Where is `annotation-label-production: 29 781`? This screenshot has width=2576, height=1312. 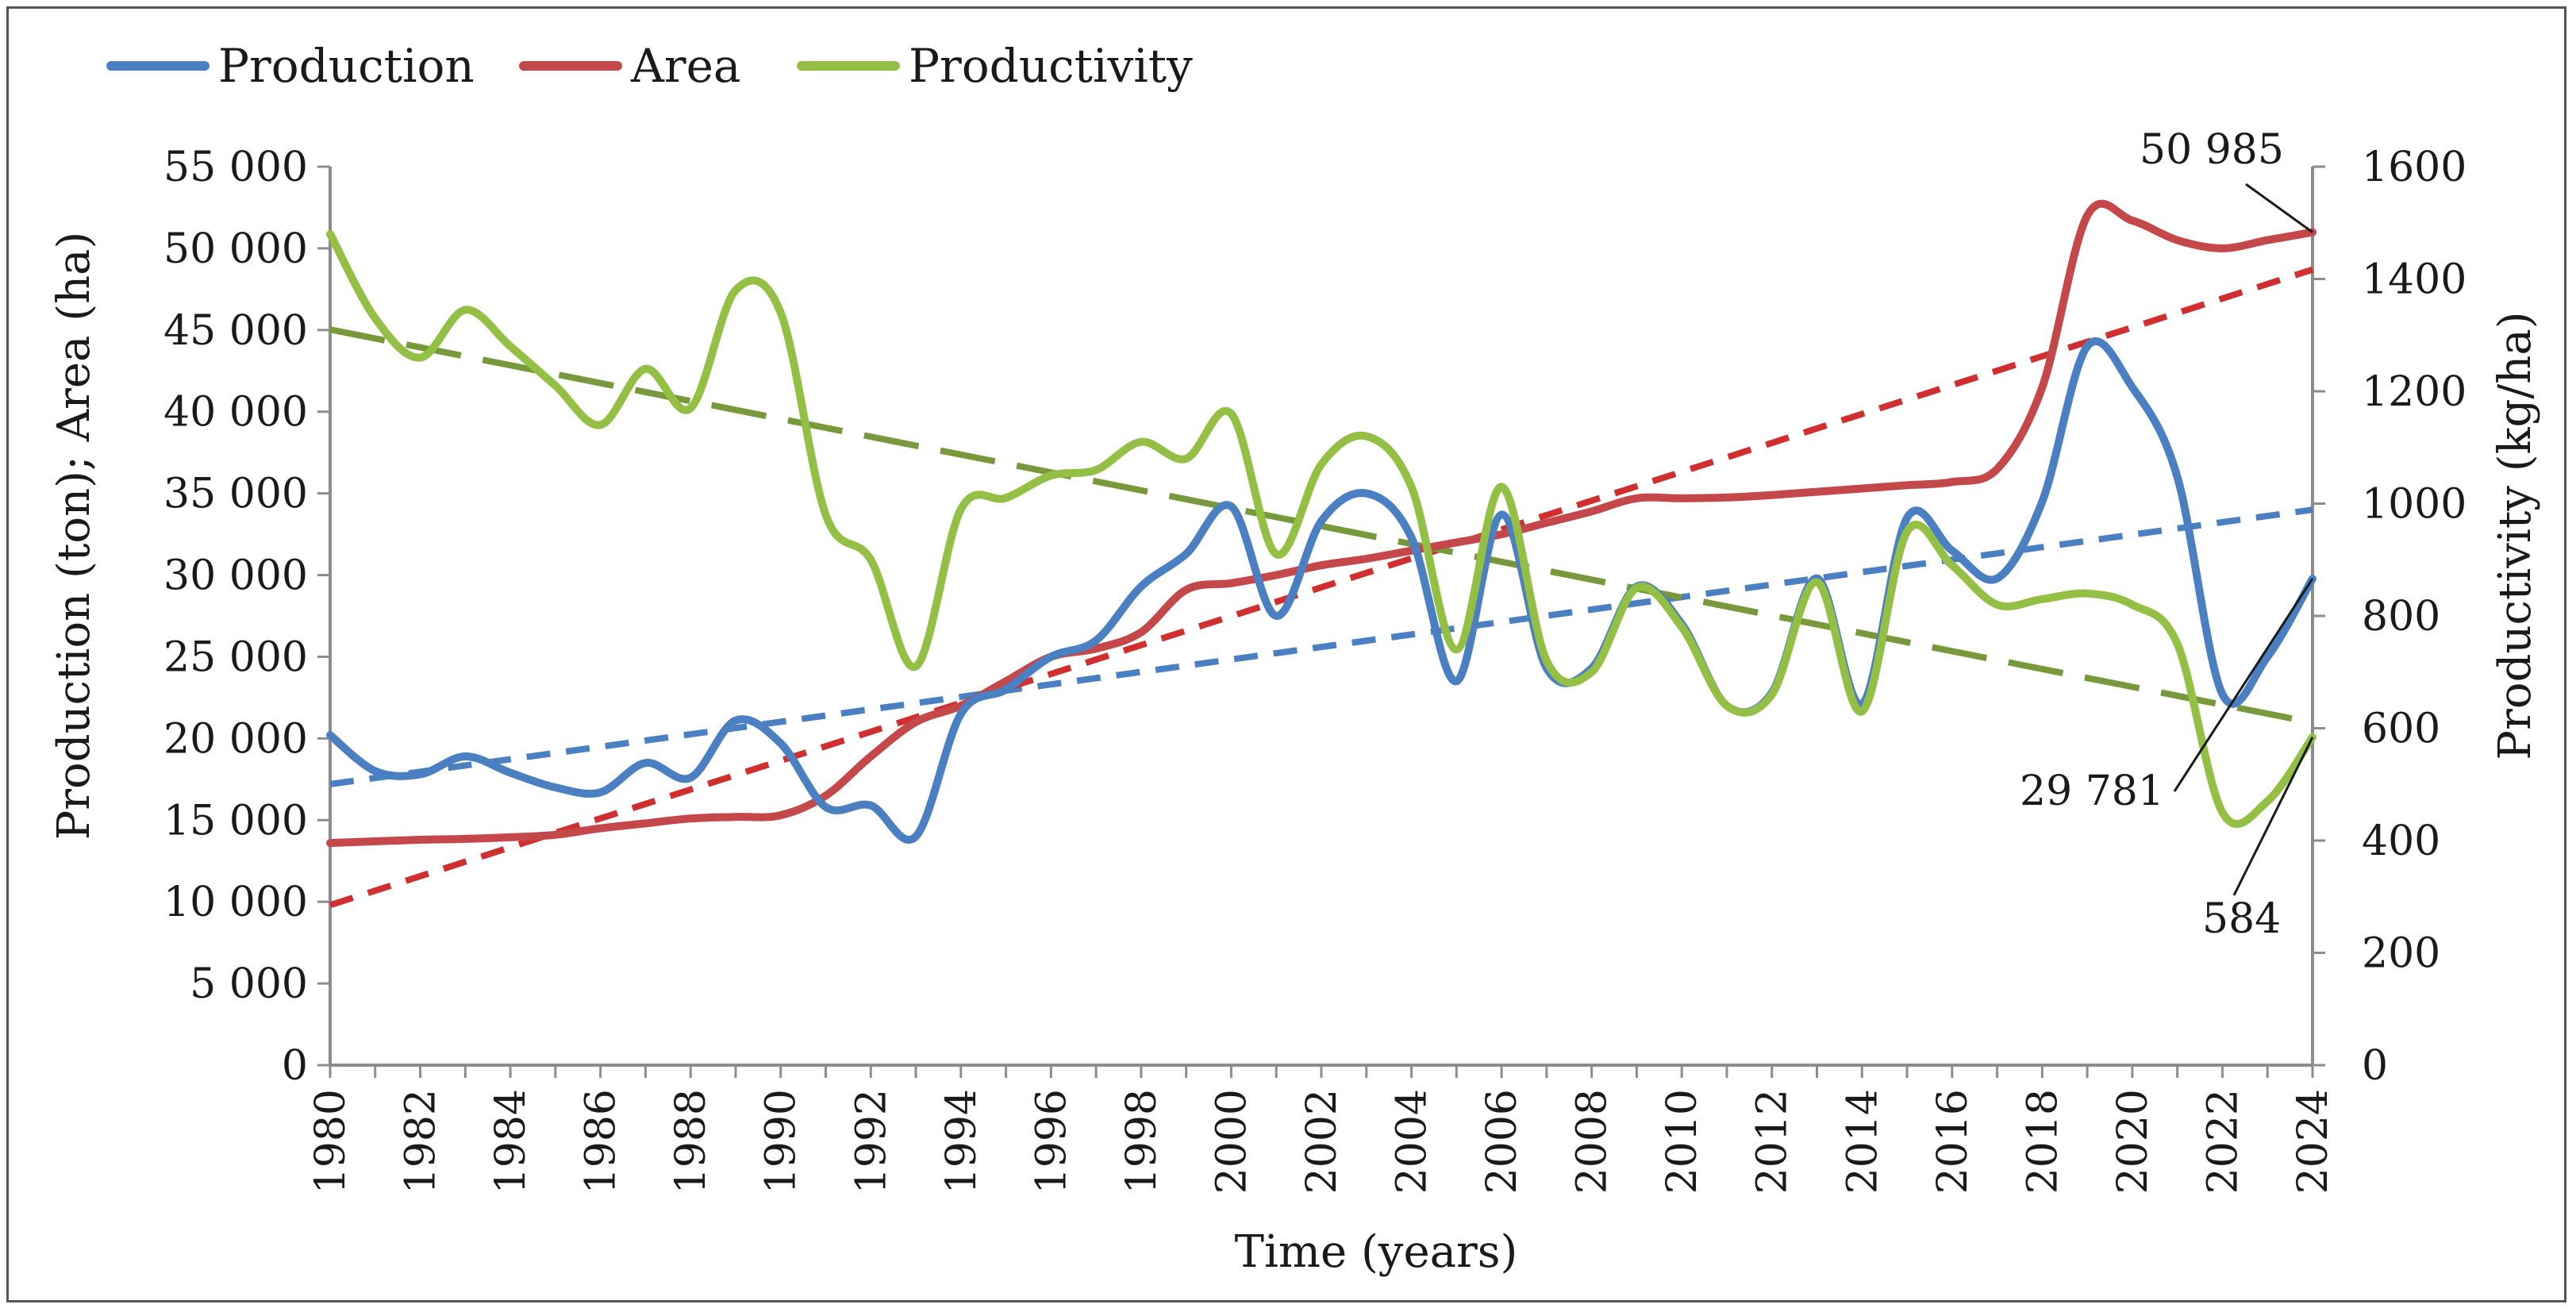
annotation-label-production: 29 781 is located at coordinates (2092, 791).